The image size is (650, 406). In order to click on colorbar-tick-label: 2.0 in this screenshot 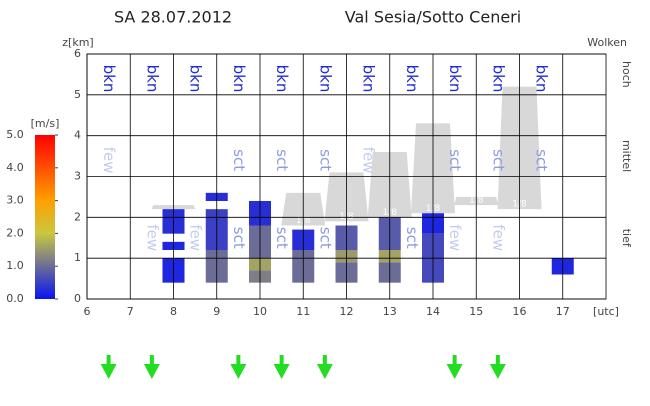, I will do `click(15, 232)`.